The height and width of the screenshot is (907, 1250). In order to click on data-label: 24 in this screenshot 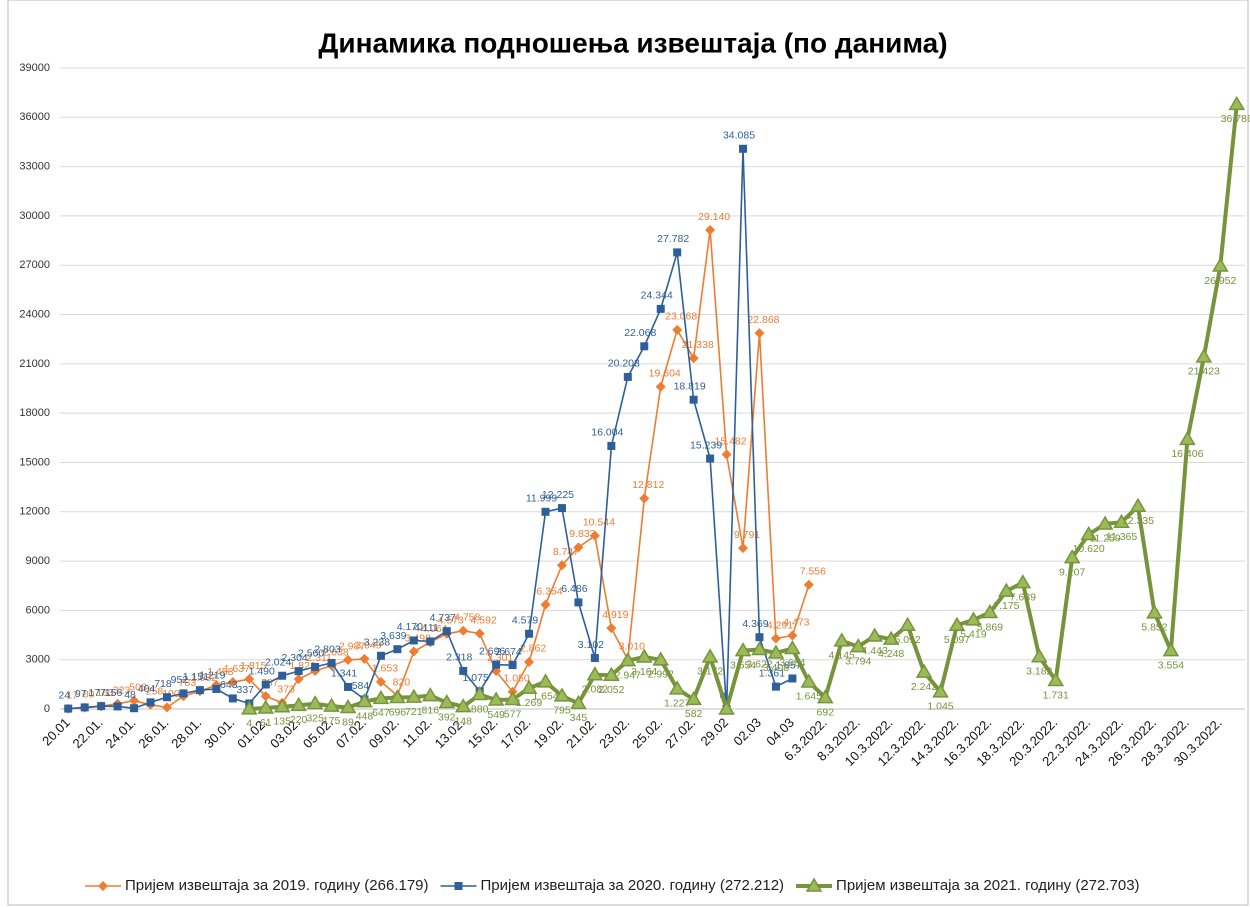, I will do `click(64, 695)`.